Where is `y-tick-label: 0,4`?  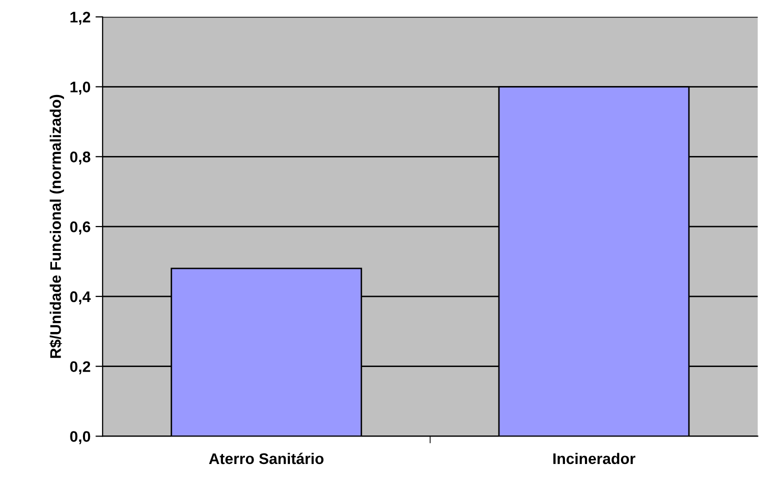
y-tick-label: 0,4 is located at coordinates (80, 297).